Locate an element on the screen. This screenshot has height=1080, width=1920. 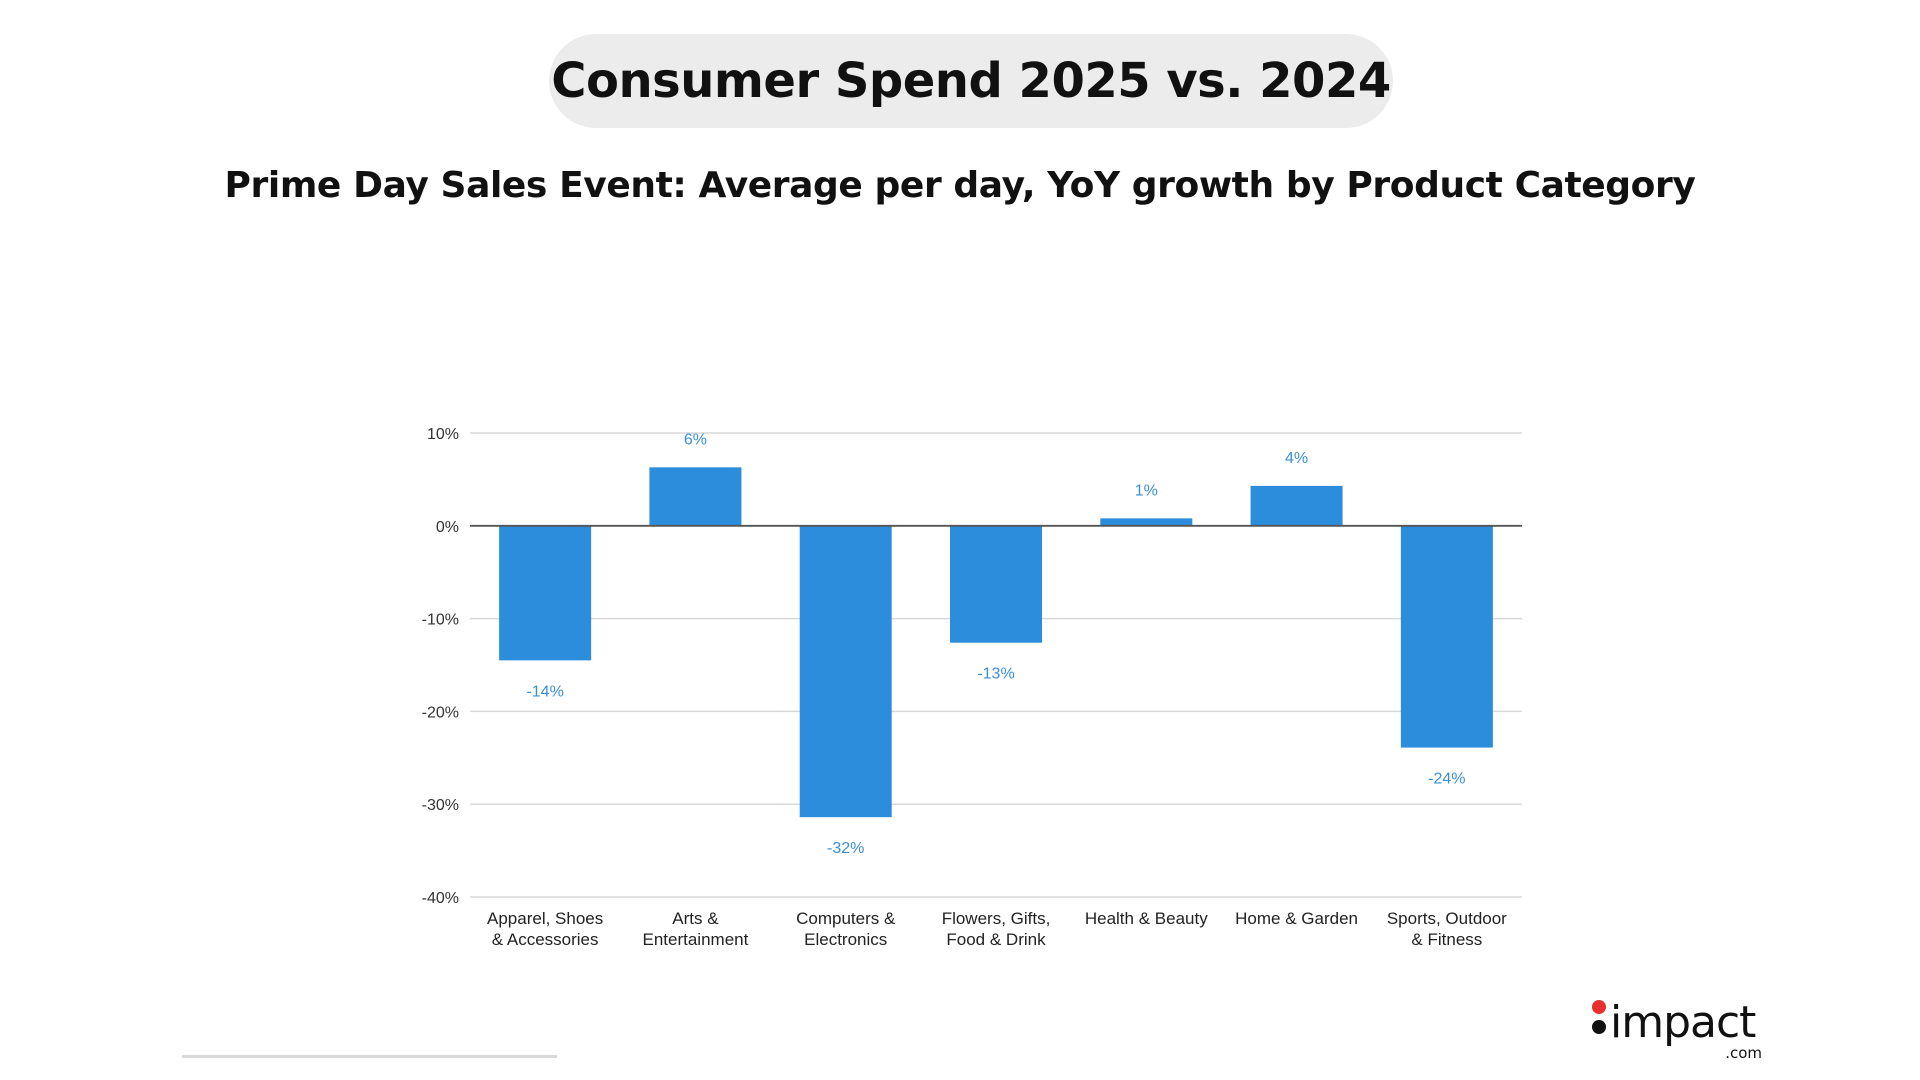
data-label: -14% is located at coordinates (544, 691).